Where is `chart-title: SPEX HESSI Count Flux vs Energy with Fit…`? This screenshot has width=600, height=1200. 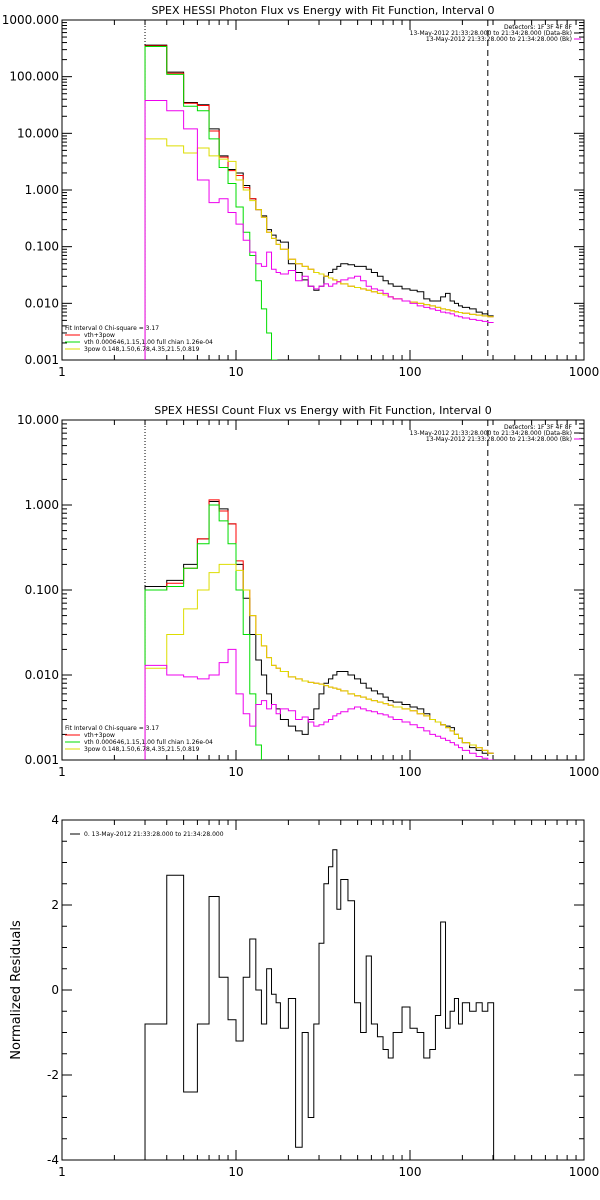
chart-title: SPEX HESSI Count Flux vs Energy with Fit… is located at coordinates (322, 410).